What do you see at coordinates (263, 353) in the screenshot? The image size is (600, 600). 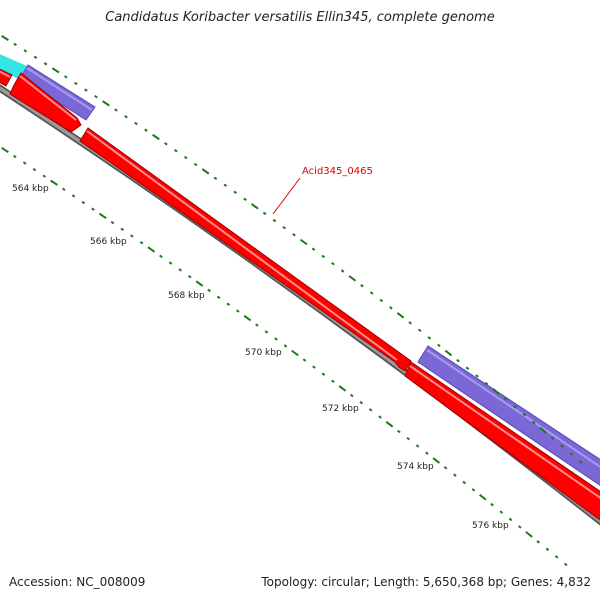 I see `tick-label: 570 kbp` at bounding box center [263, 353].